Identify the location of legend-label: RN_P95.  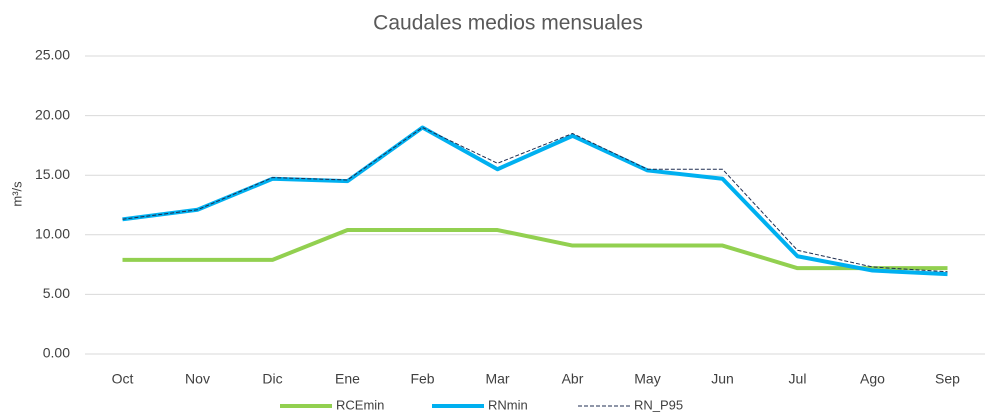
(658, 404).